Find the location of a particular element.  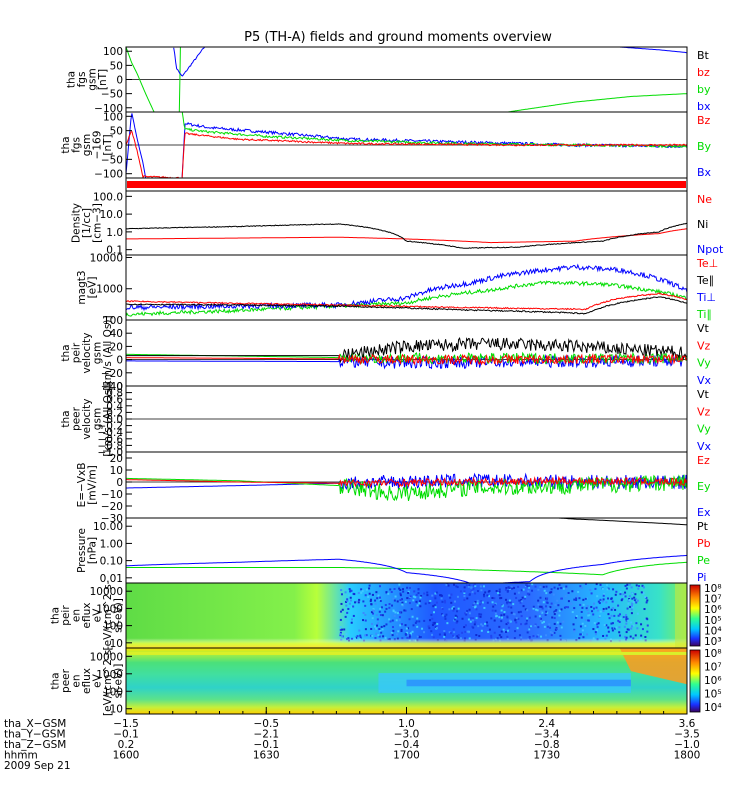

legend-entry: Ez is located at coordinates (703, 460).